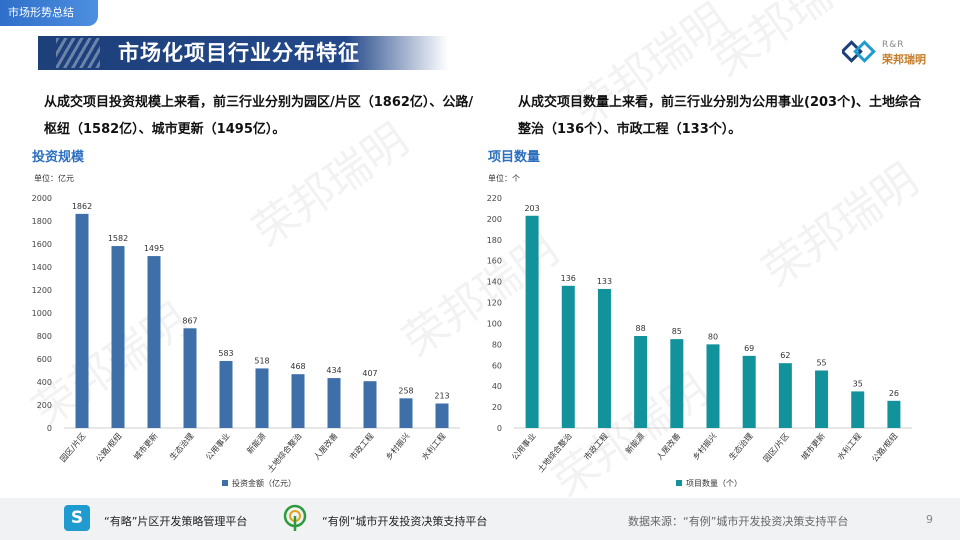 Image resolution: width=960 pixels, height=540 pixels. What do you see at coordinates (813, 446) in the screenshot?
I see `x-tick-label: 城市更新` at bounding box center [813, 446].